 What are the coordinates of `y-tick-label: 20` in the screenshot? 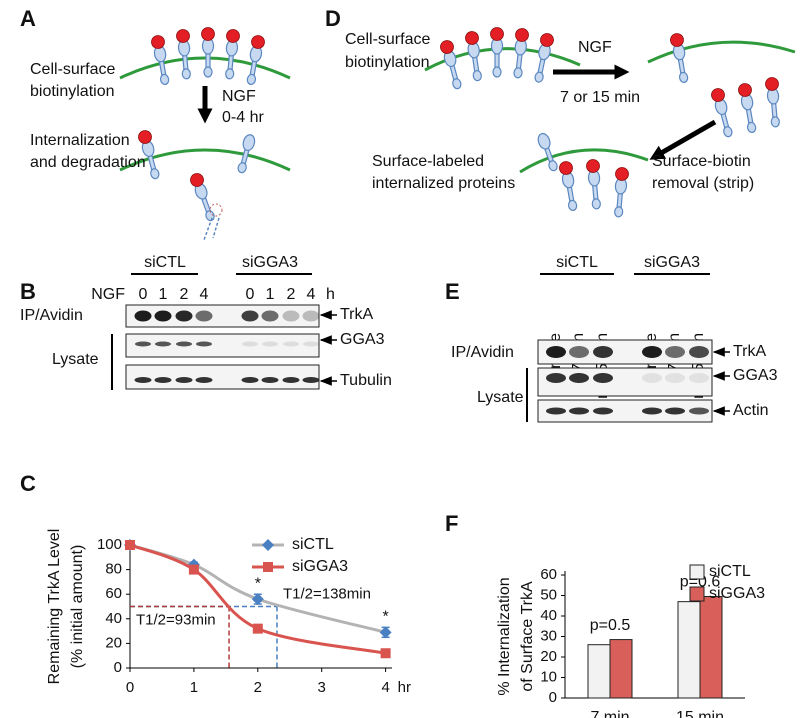 It's located at (548, 656).